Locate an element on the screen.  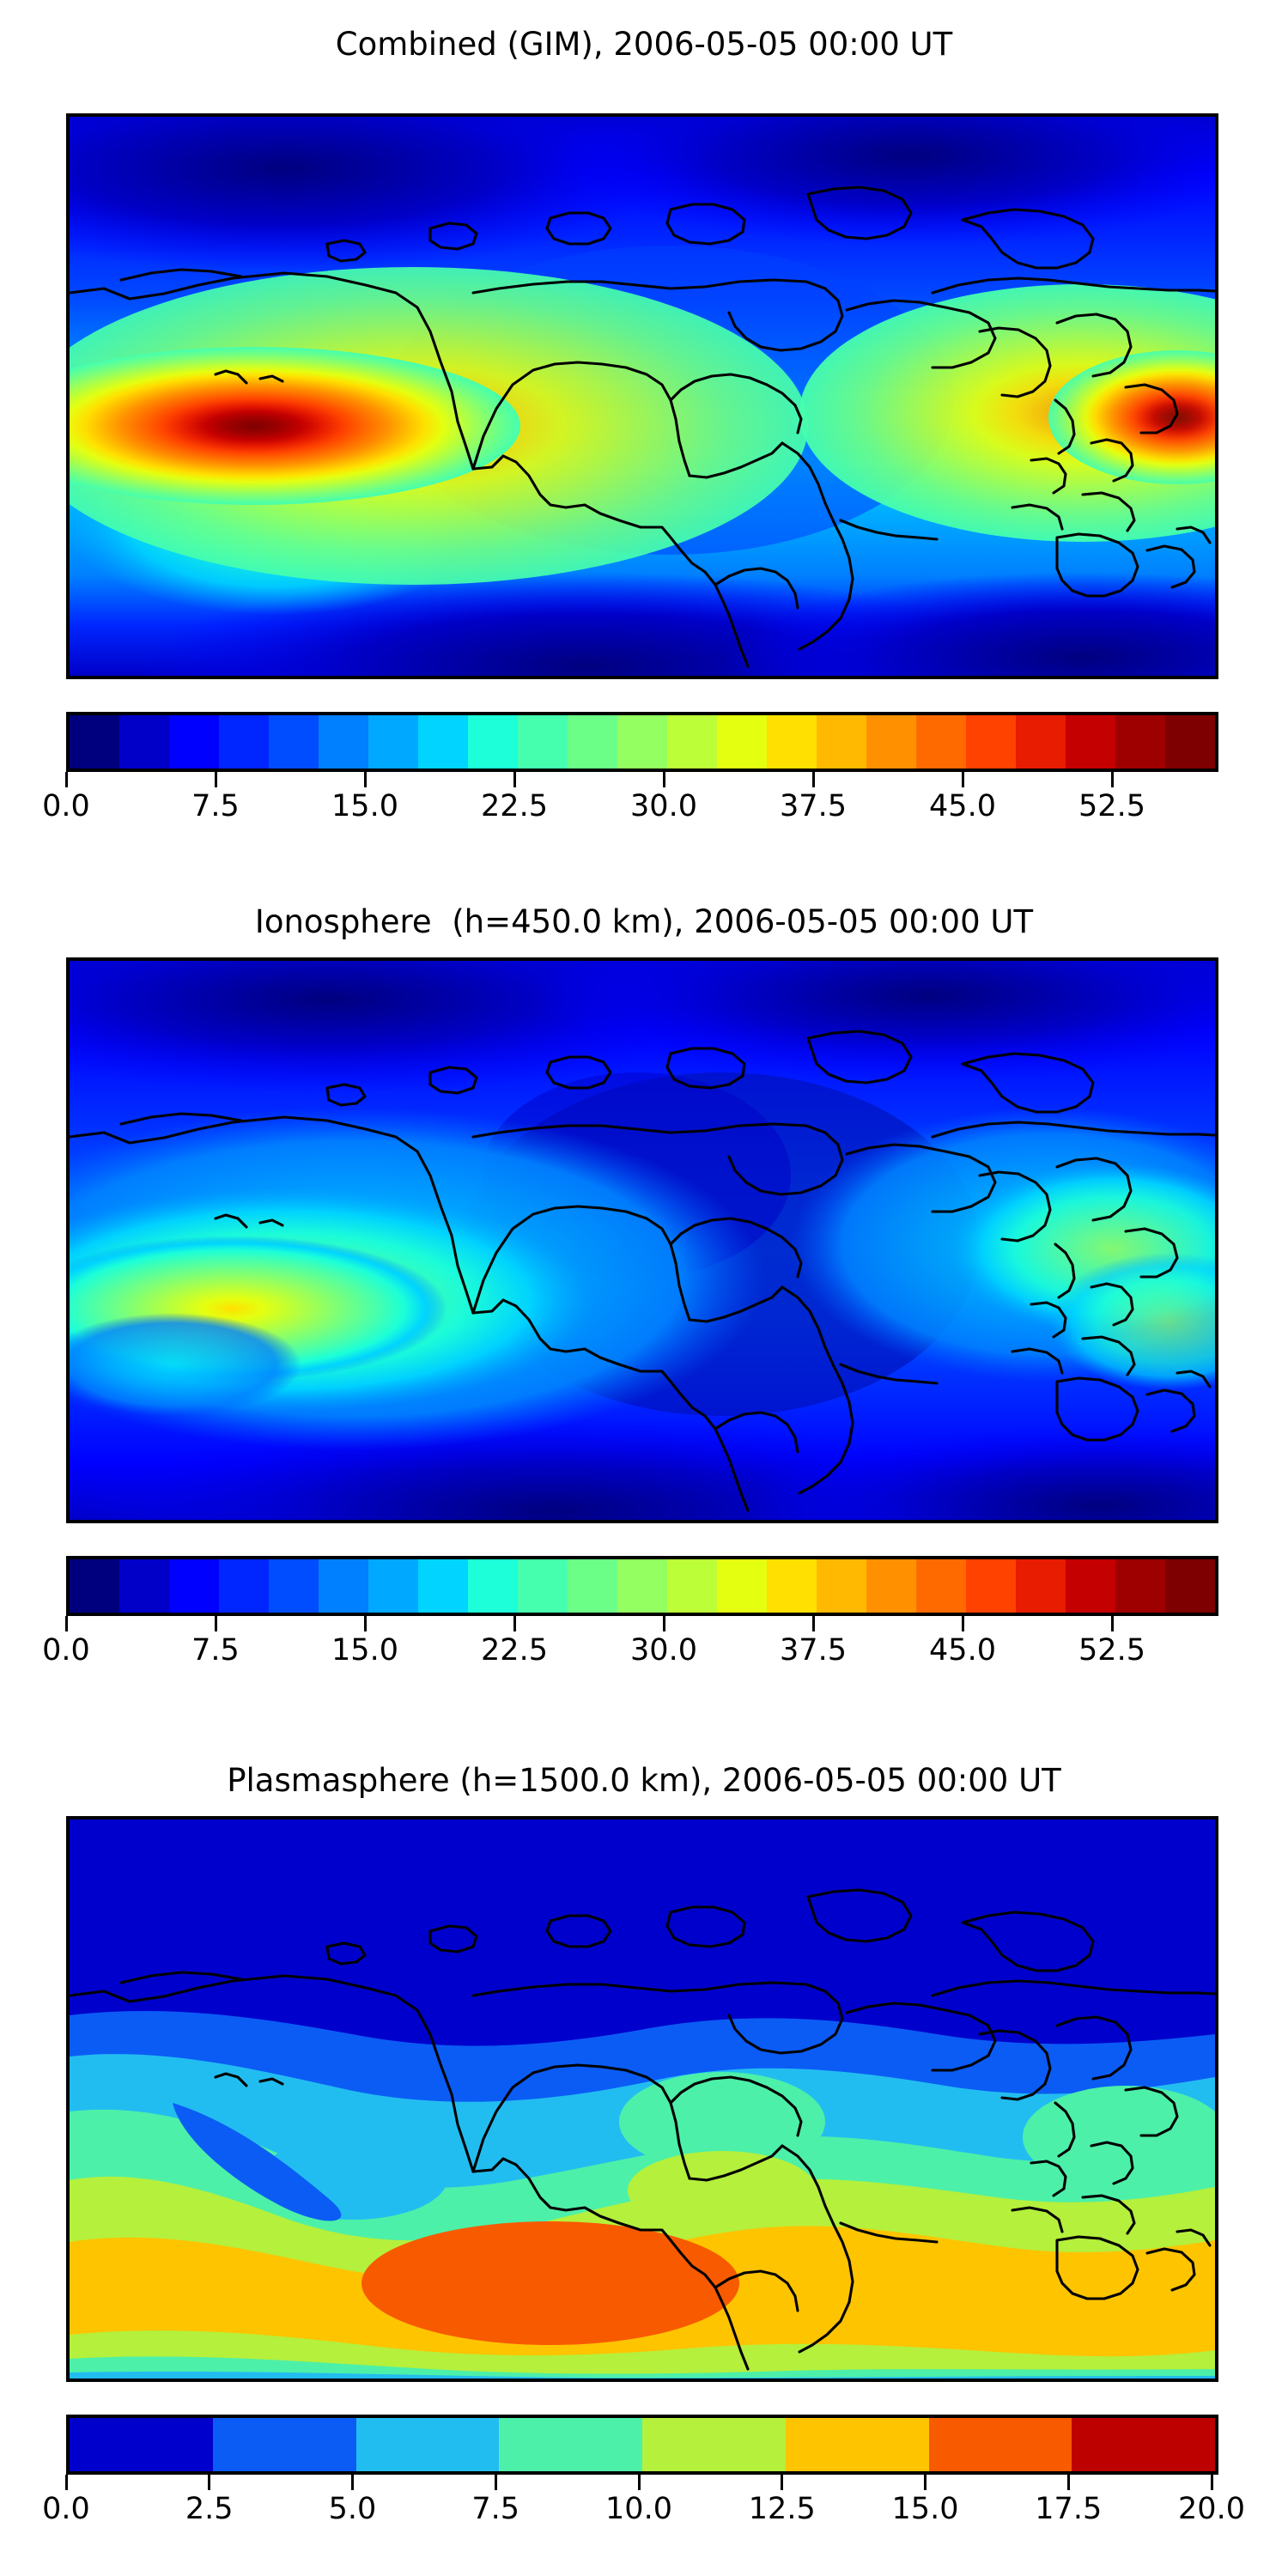
colorbar-tick-label-6: 15.0 is located at coordinates (925, 2509).